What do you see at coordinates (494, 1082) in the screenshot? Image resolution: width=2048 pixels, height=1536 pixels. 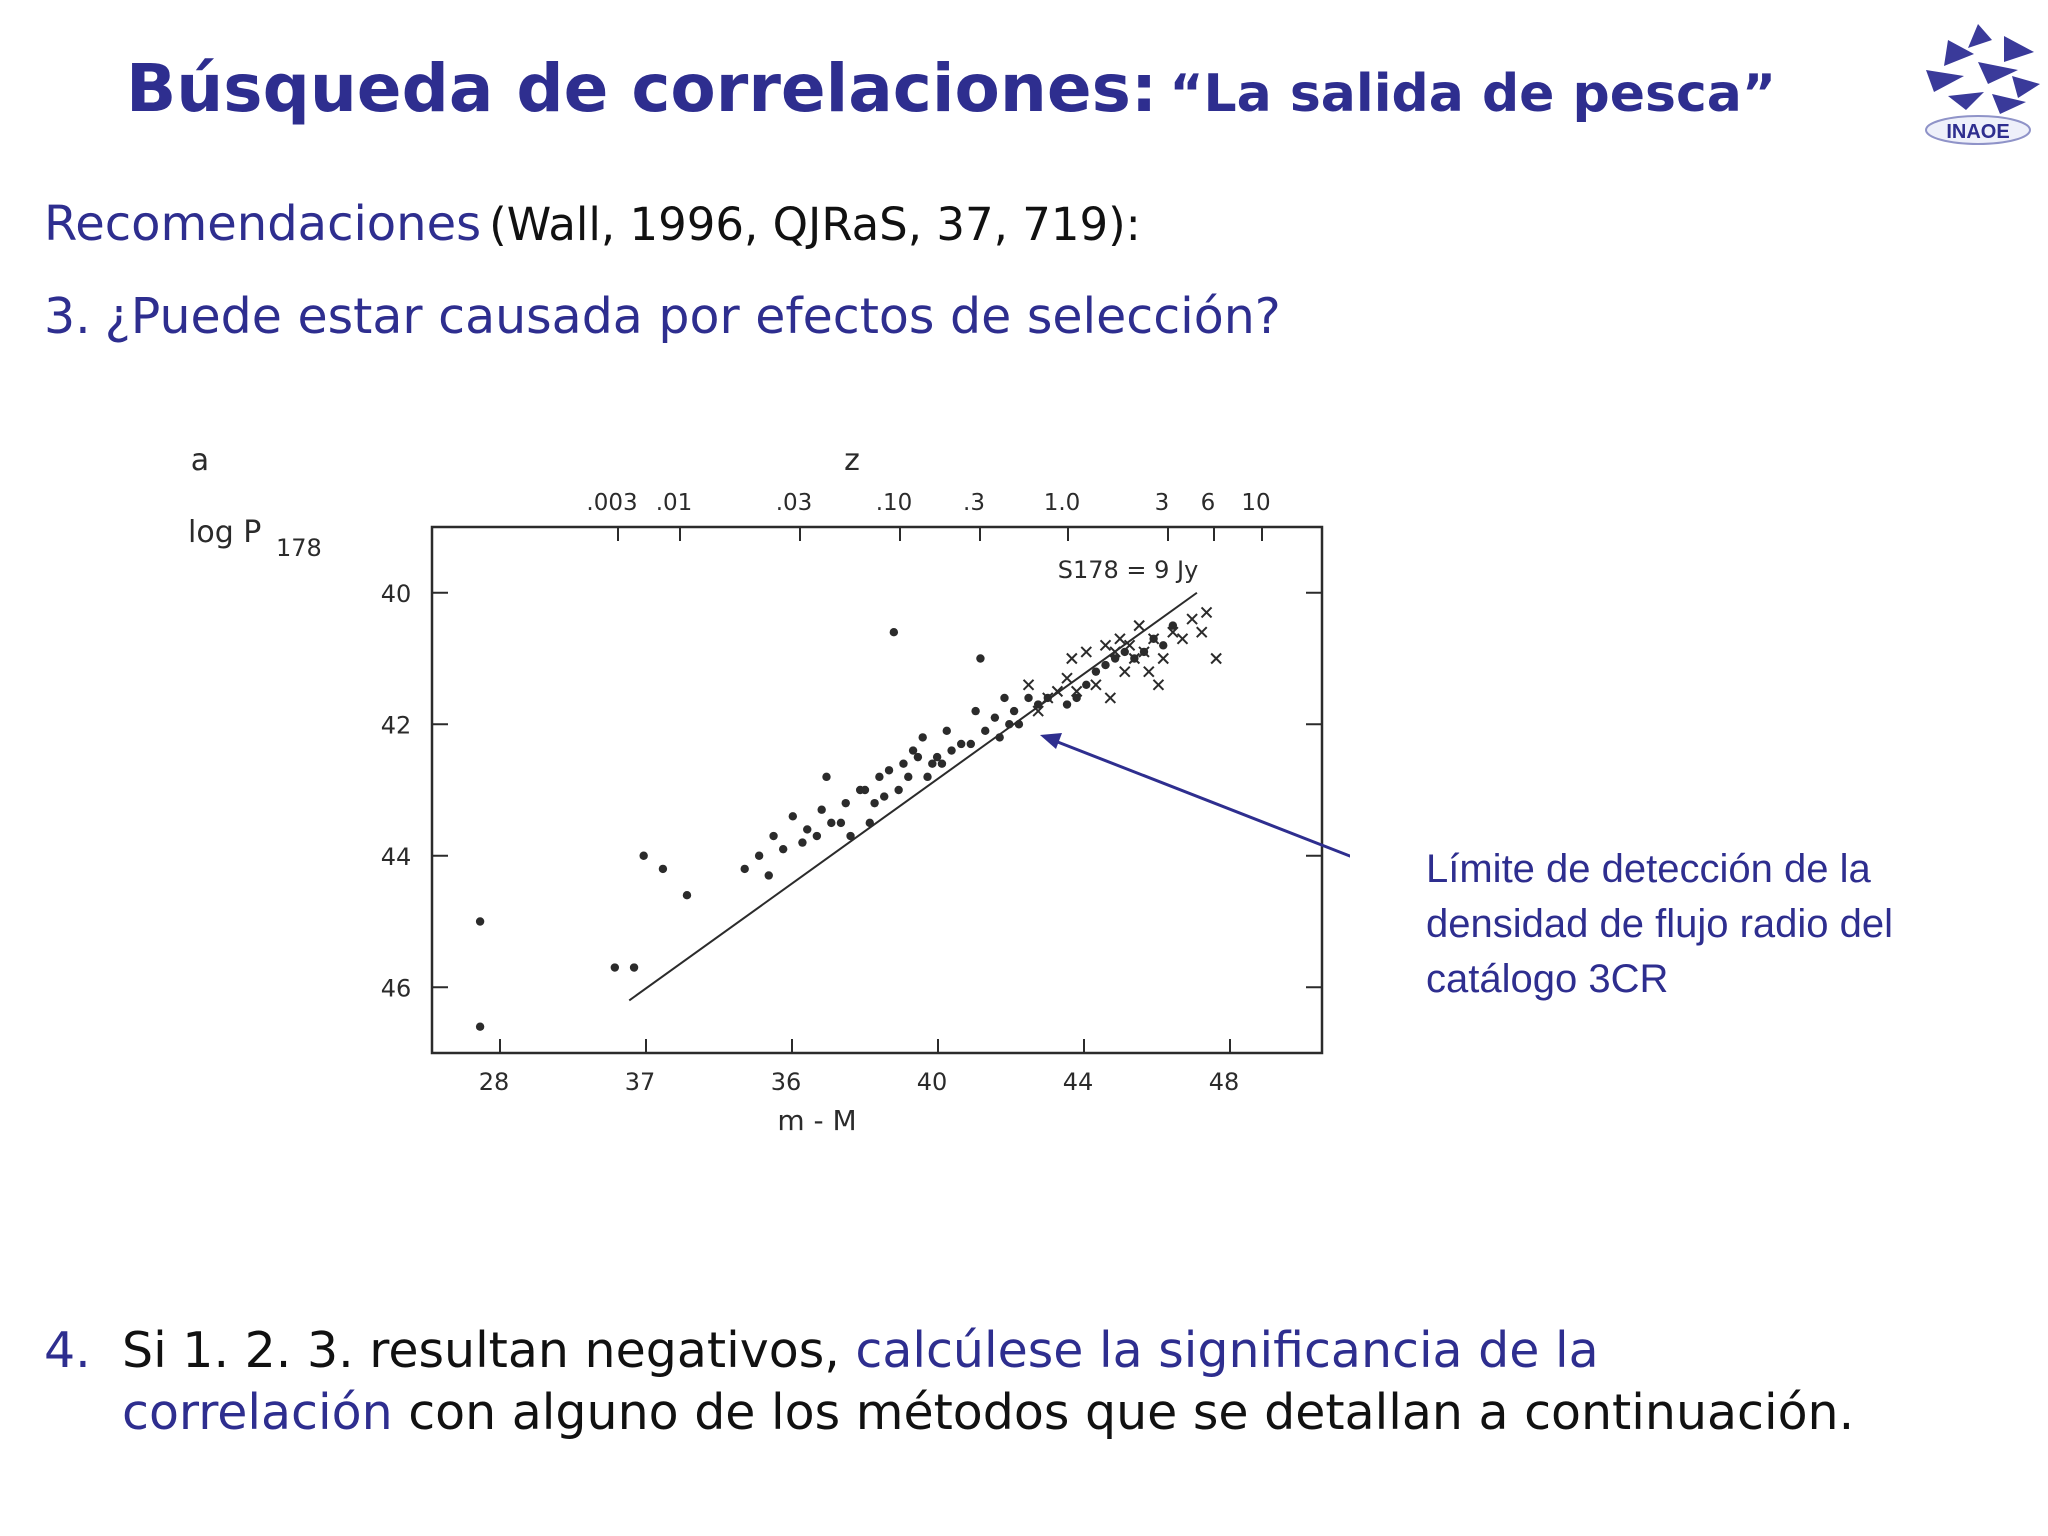 I see `x-tick-label: 28` at bounding box center [494, 1082].